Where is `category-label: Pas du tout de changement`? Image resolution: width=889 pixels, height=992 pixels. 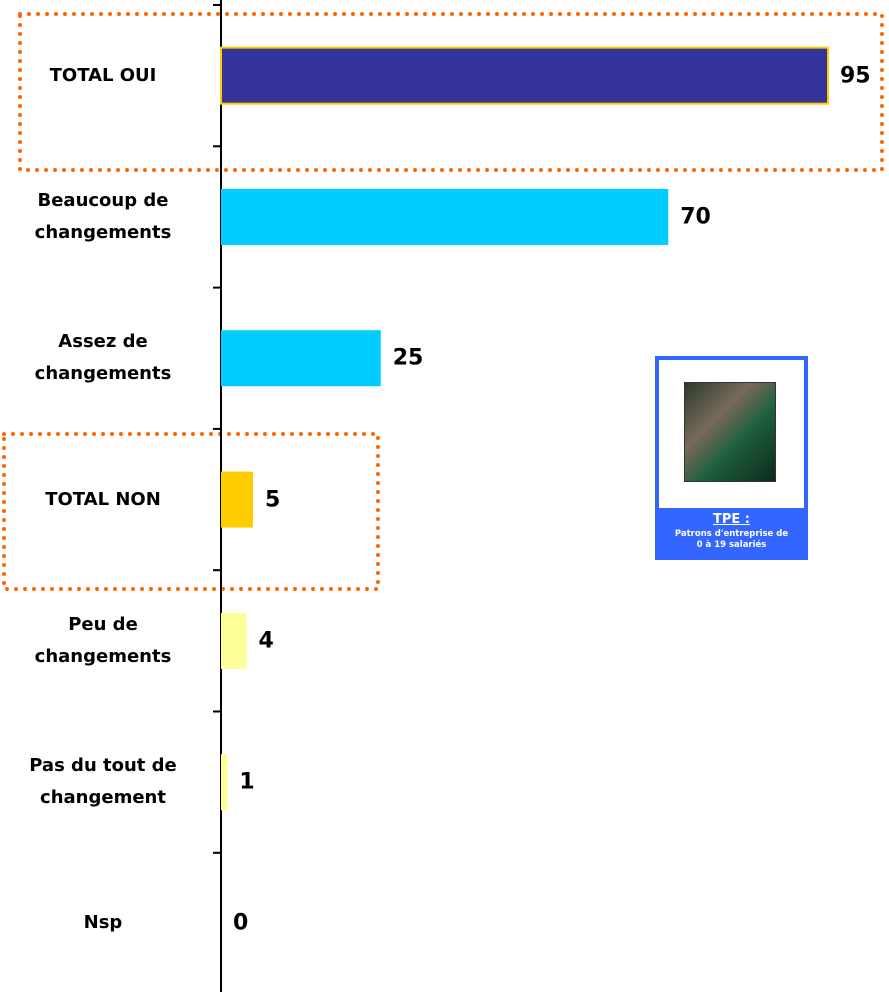
category-label: Pas du tout de changement is located at coordinates (103, 782).